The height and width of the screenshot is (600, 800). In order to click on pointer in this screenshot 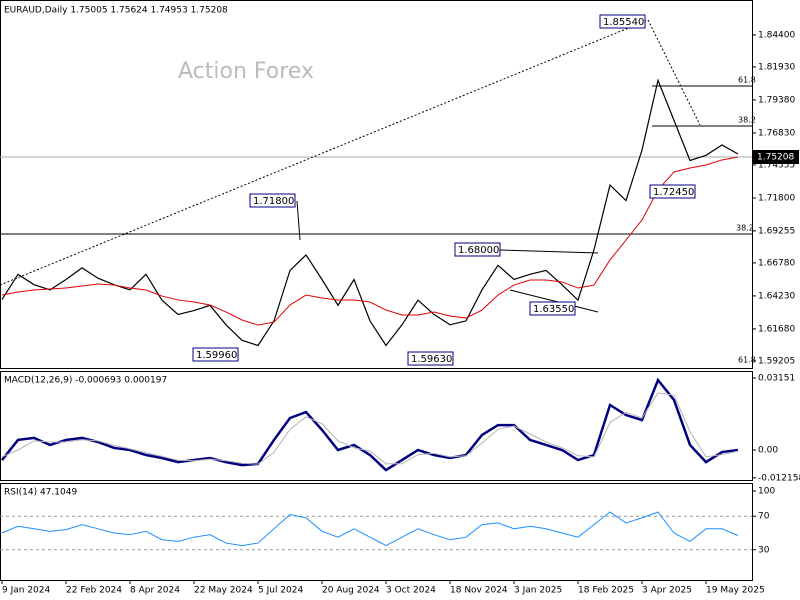, I will do `click(298, 220)`.